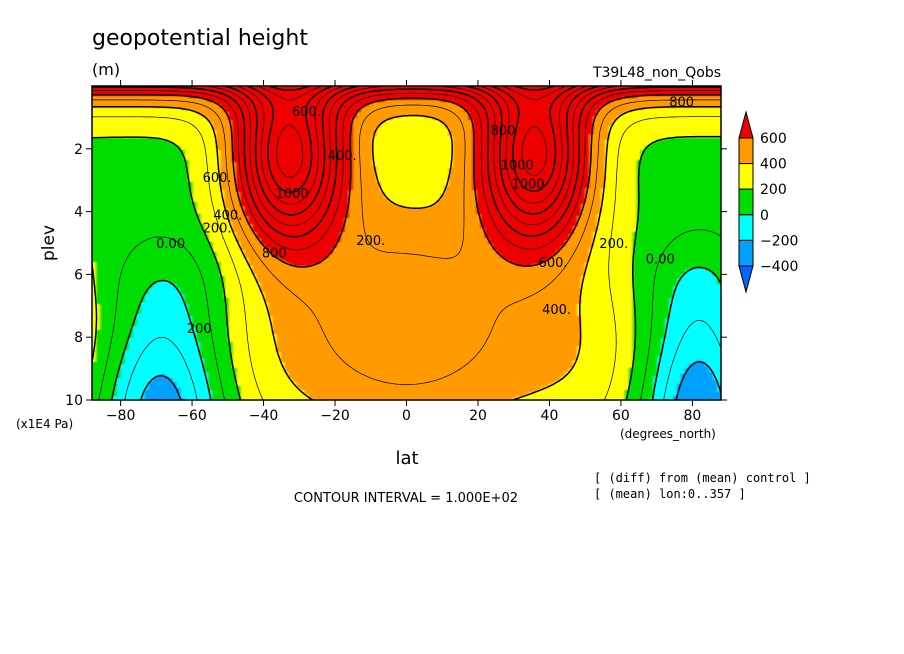 The height and width of the screenshot is (654, 904). What do you see at coordinates (199, 329) in the screenshot?
I see `contour-label: 200` at bounding box center [199, 329].